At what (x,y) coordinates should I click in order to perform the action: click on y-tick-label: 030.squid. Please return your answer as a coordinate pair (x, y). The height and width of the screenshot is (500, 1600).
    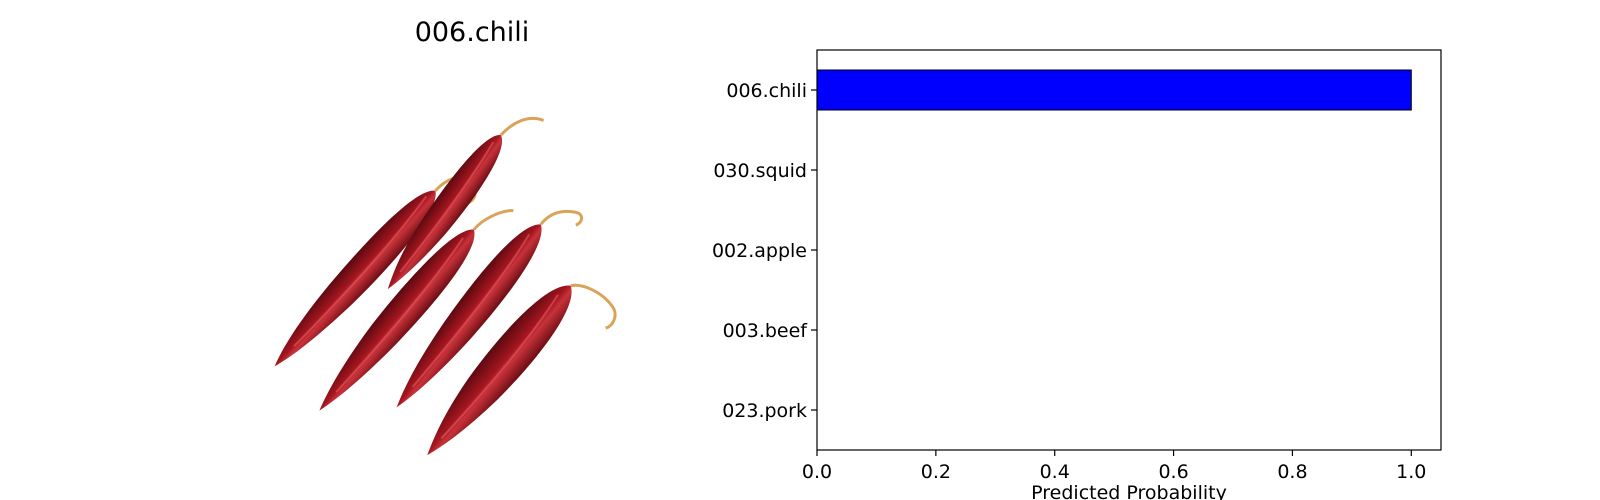
    Looking at the image, I should click on (760, 171).